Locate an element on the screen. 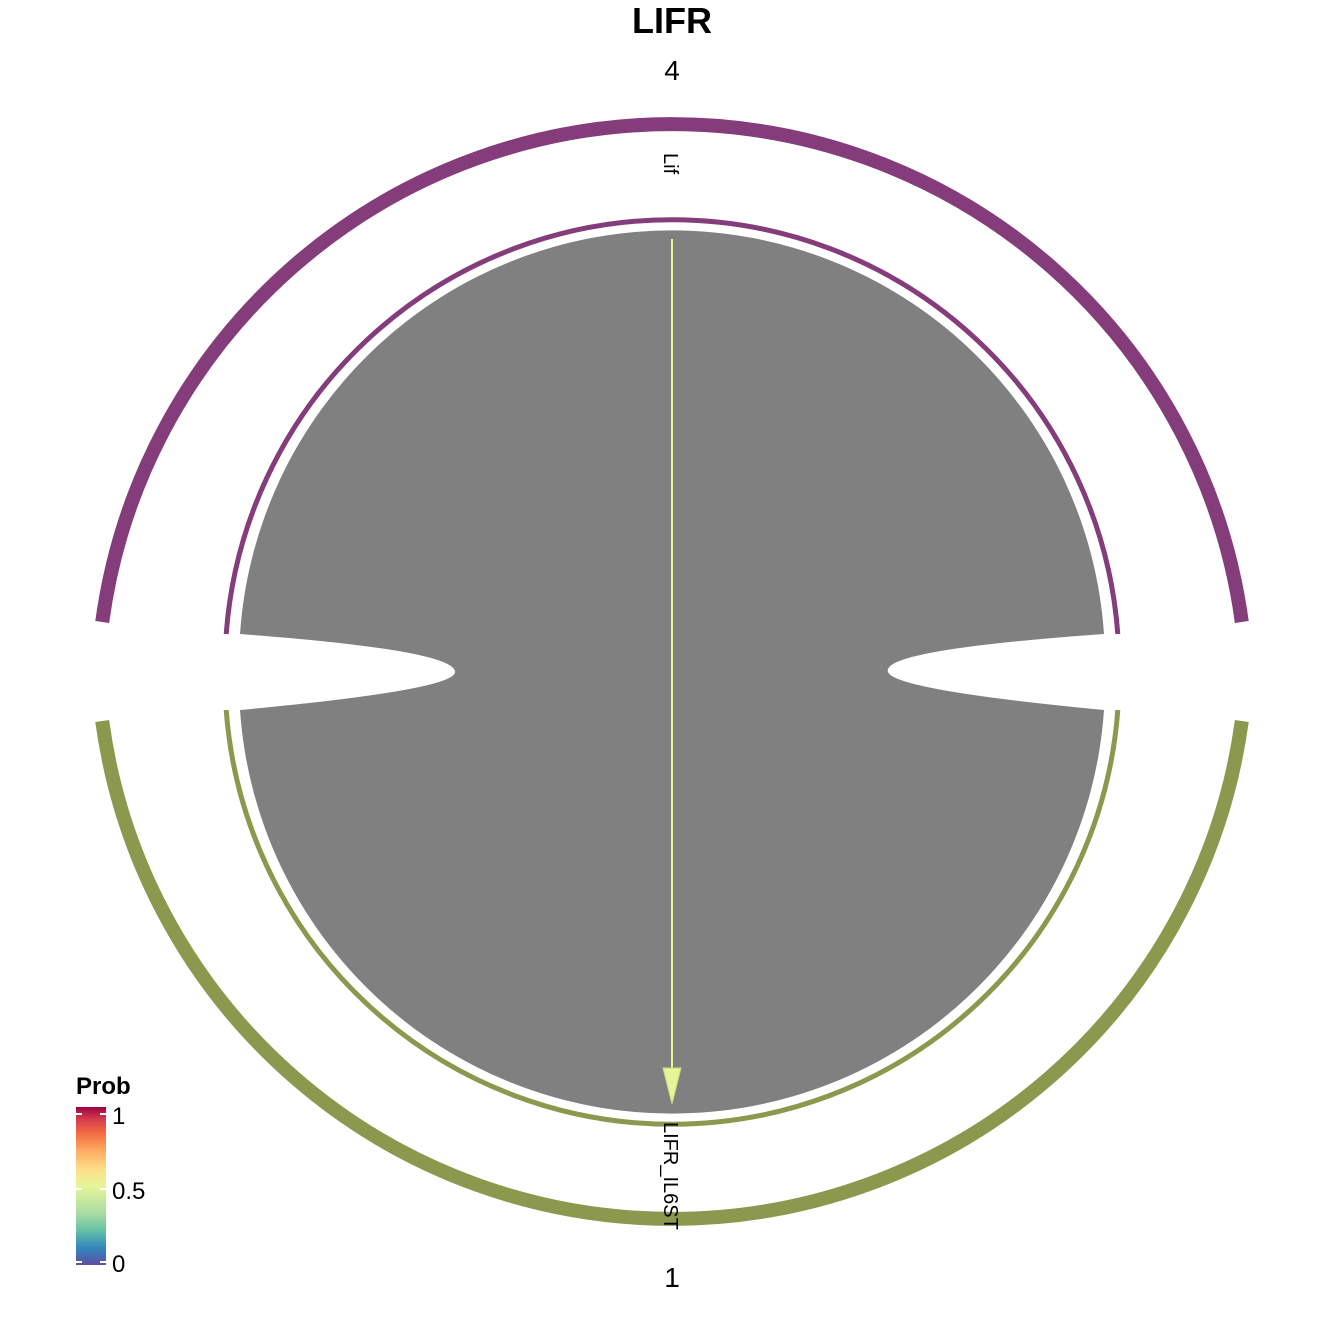  legend-tick-0-5: 0.5 is located at coordinates (128, 1191).